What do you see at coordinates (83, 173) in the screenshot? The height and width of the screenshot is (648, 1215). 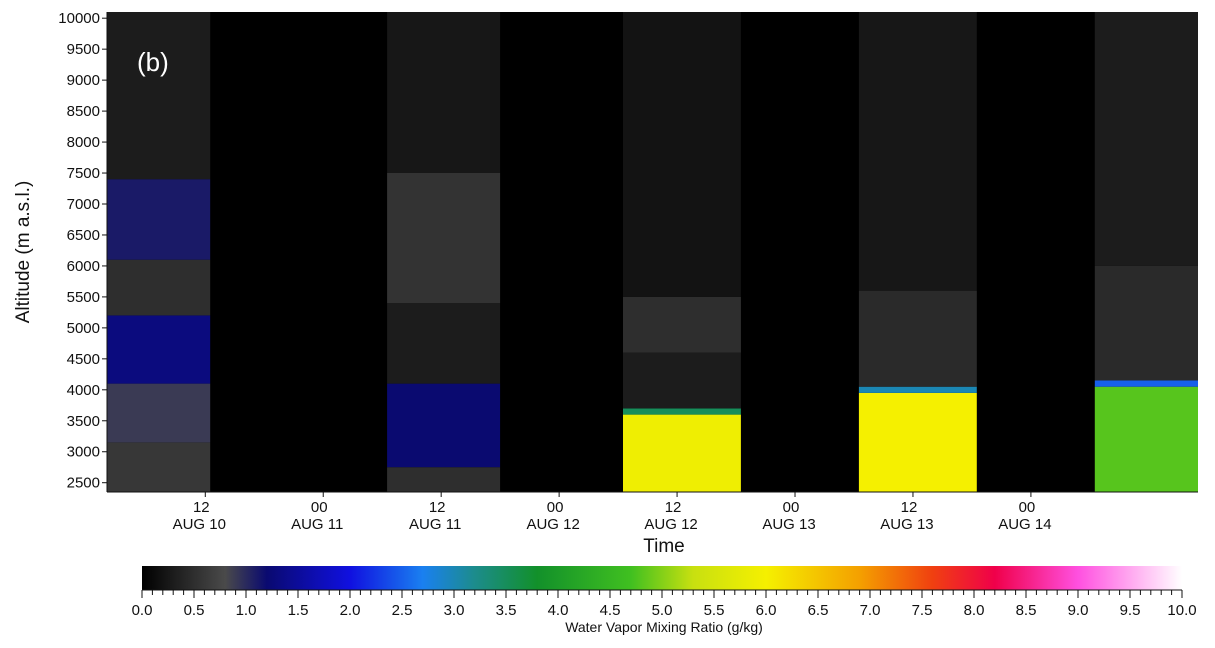 I see `y-tick-label: 7500` at bounding box center [83, 173].